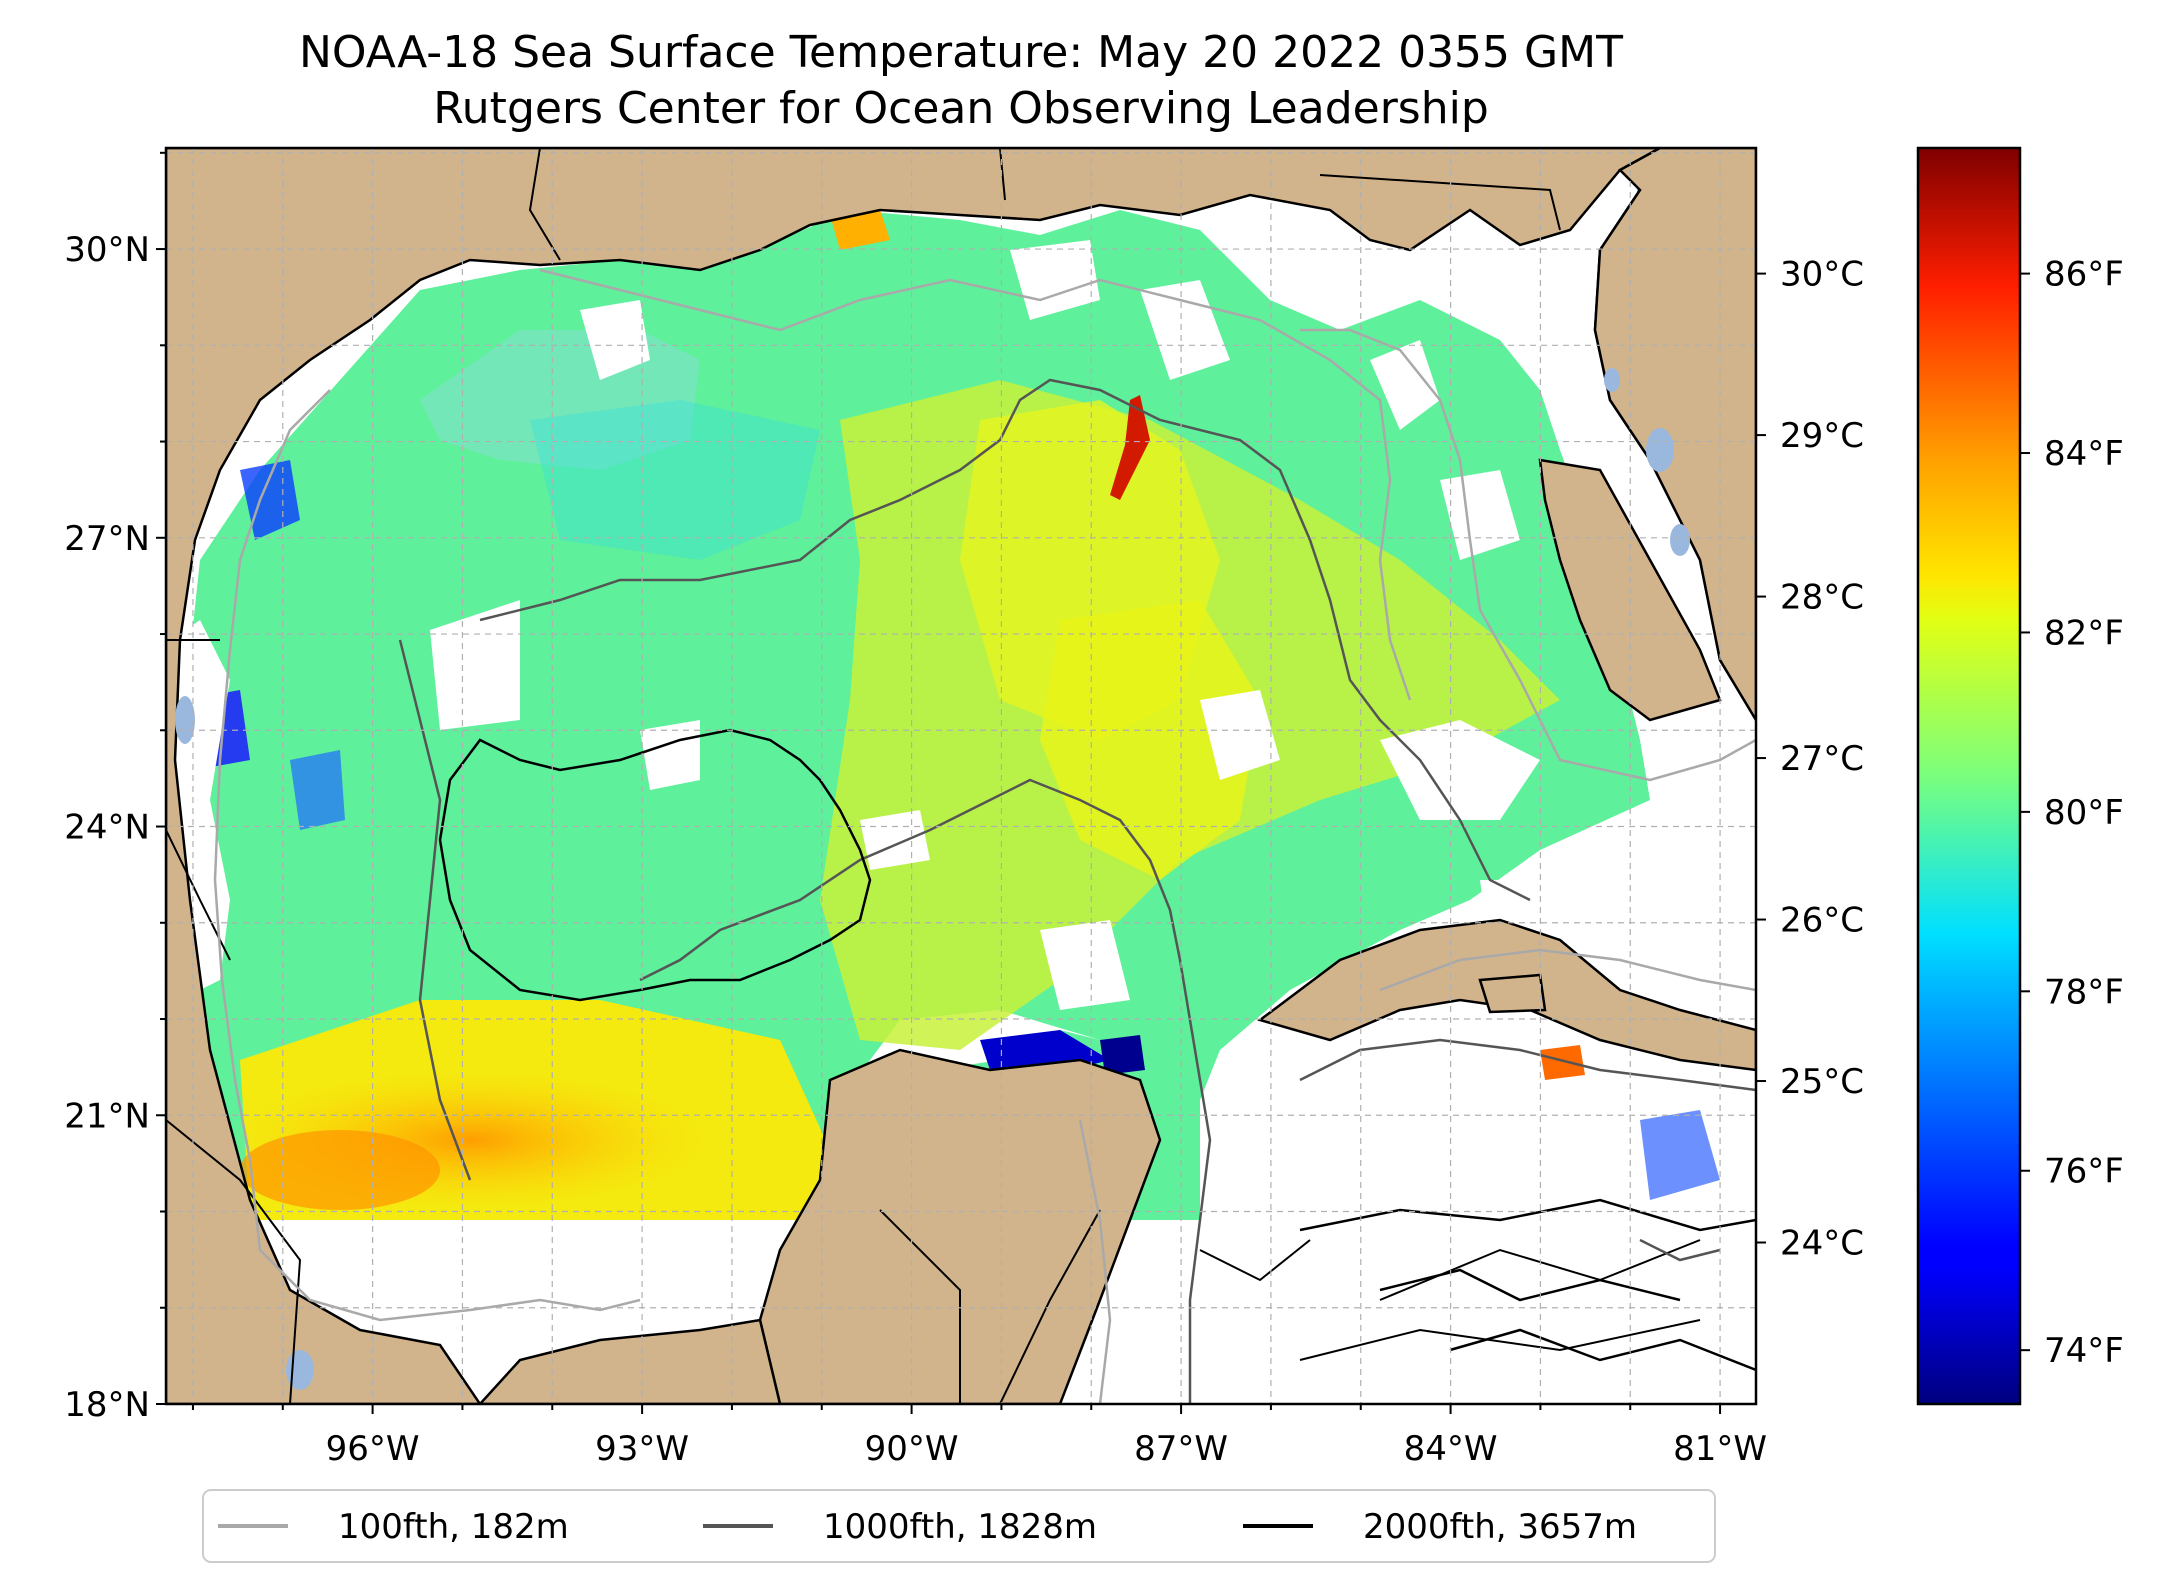 The image size is (2160, 1582). Describe the element at coordinates (1969, 776) in the screenshot. I see `colorbar` at that location.